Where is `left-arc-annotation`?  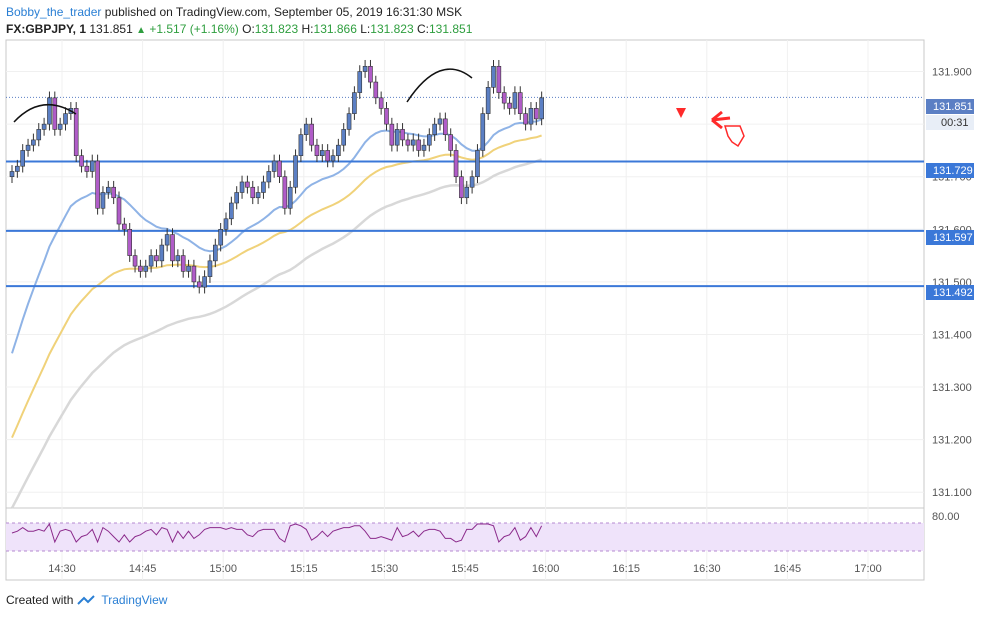 left-arc-annotation is located at coordinates (45, 113).